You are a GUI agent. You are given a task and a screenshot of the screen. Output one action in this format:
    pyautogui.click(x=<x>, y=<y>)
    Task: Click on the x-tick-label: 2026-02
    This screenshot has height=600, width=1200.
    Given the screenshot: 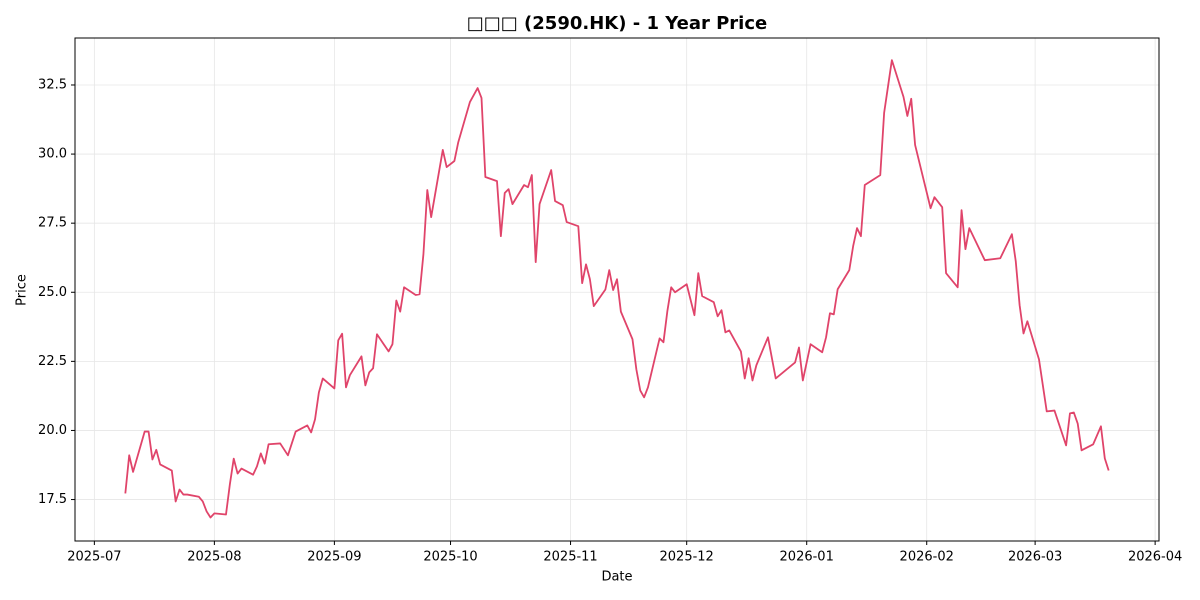 What is the action you would take?
    pyautogui.click(x=927, y=557)
    